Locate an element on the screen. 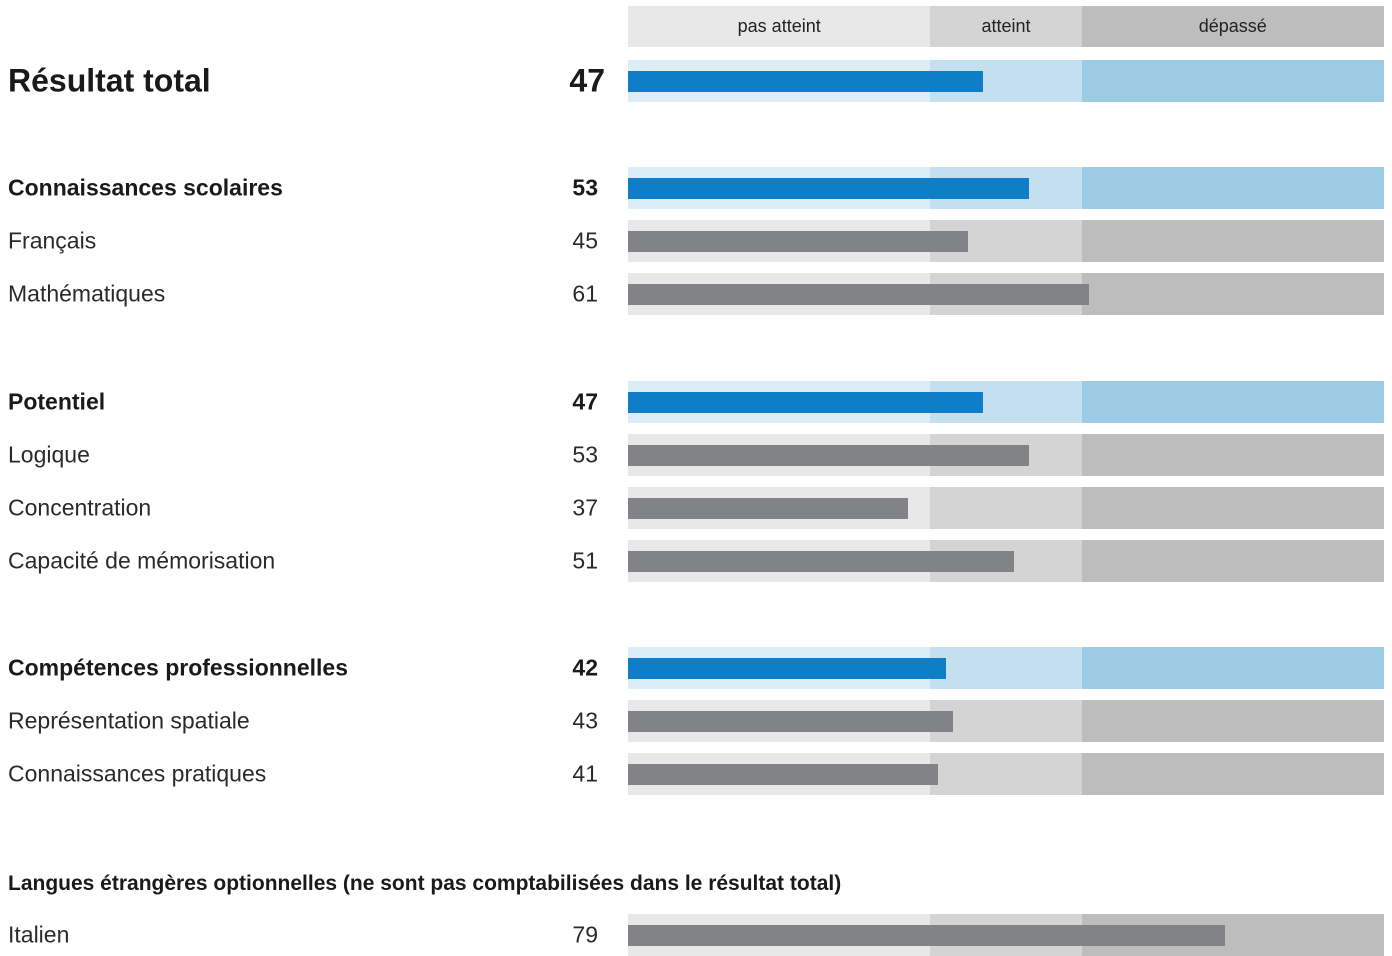  row-label: Italien is located at coordinates (38, 935).